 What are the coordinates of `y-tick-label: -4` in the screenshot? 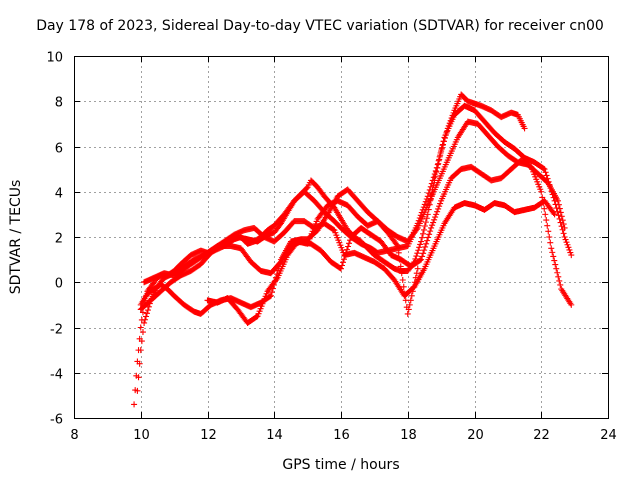 It's located at (56, 375).